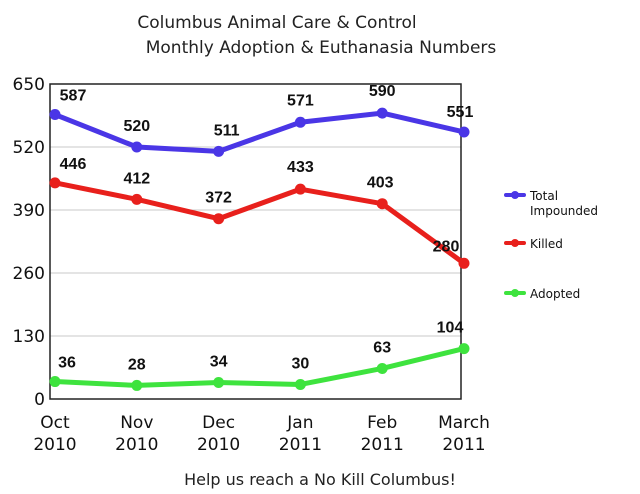 The height and width of the screenshot is (494, 640). Describe the element at coordinates (219, 362) in the screenshot. I see `data-label: 34` at that location.